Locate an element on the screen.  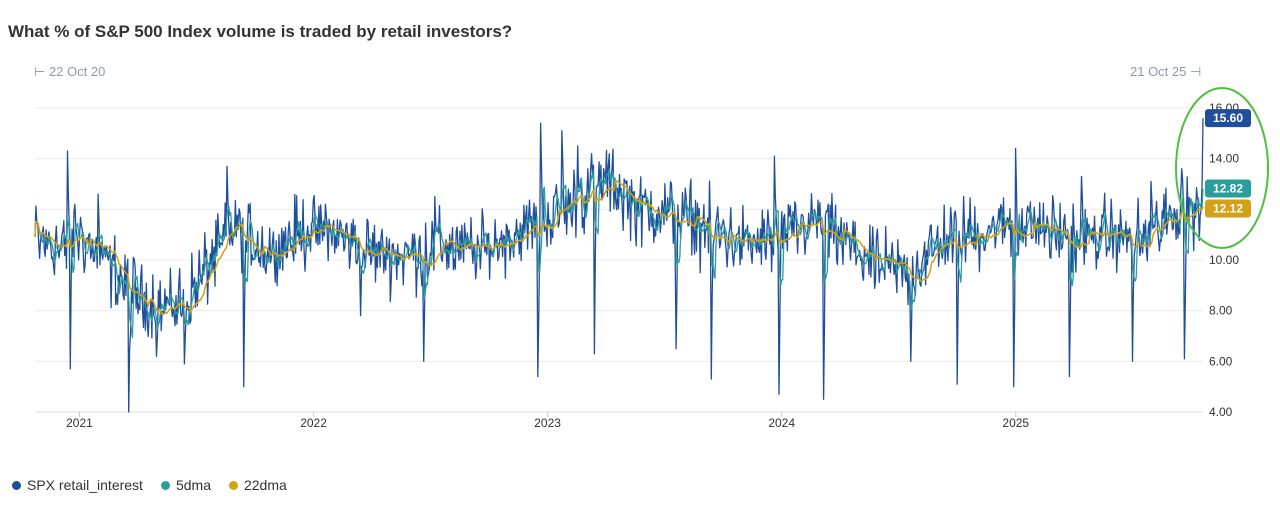
last-value-badge: 12.82 is located at coordinates (1228, 188).